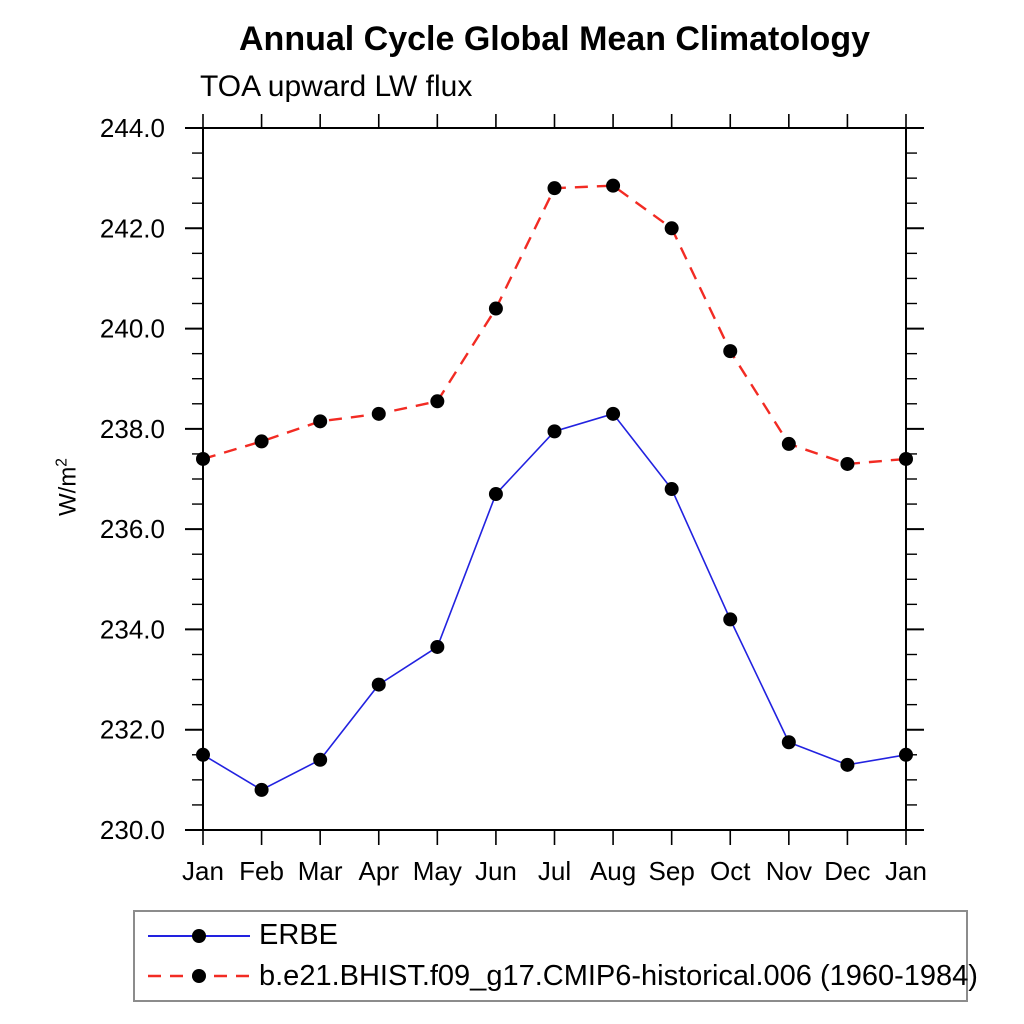 Image resolution: width=1024 pixels, height=1024 pixels. What do you see at coordinates (132, 830) in the screenshot?
I see `y-axis-tick-label: 230.0` at bounding box center [132, 830].